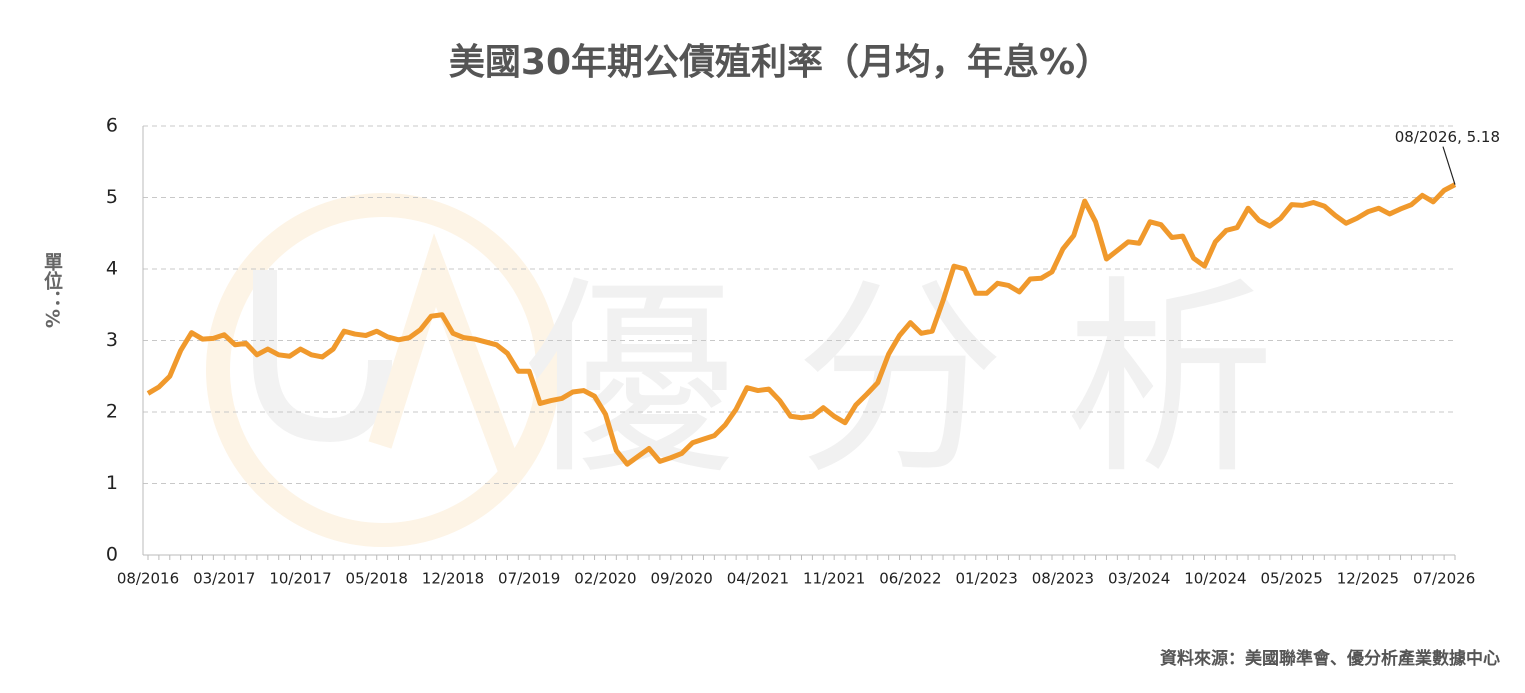  Describe the element at coordinates (986, 579) in the screenshot. I see `x-tick-label: 01/2023` at that location.